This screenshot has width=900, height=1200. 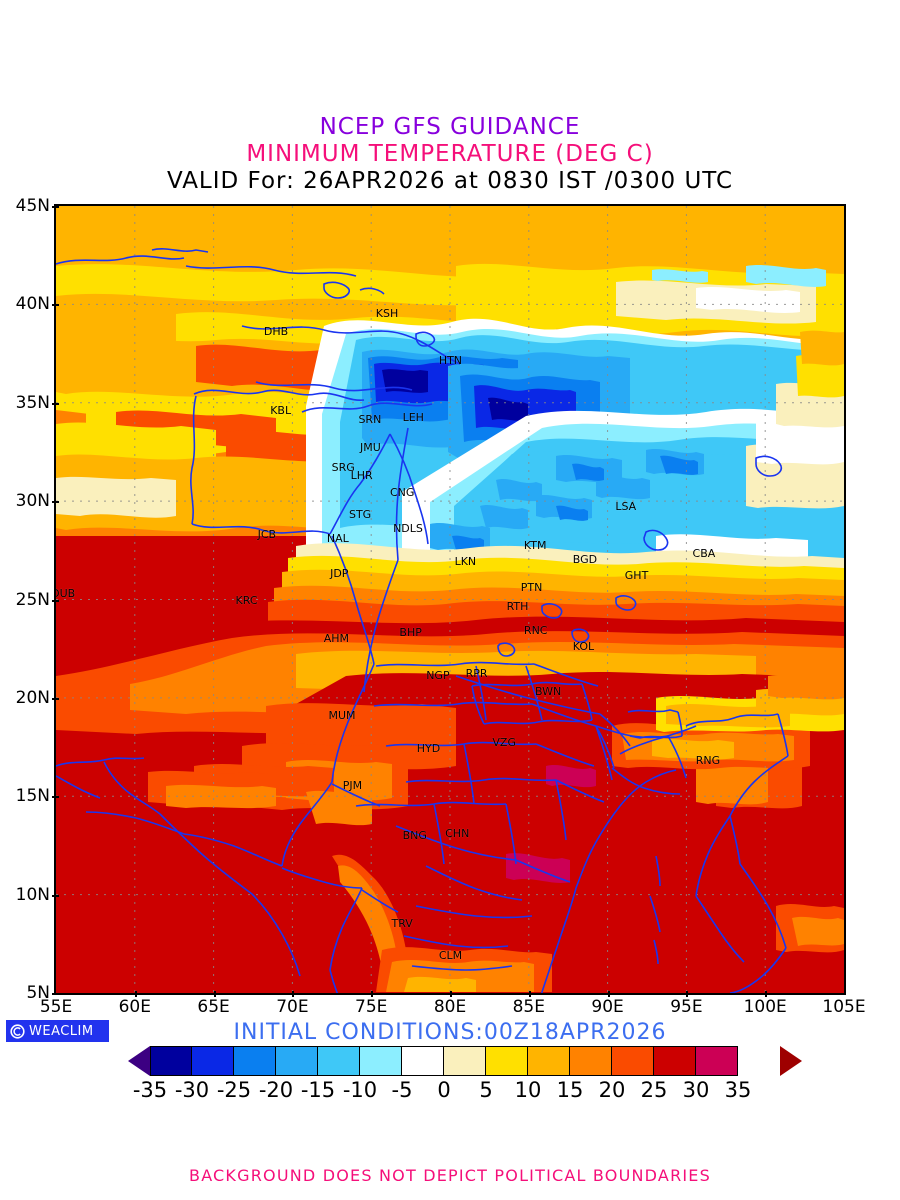 I want to click on lon-tick-label: 105E, so click(x=844, y=1007).